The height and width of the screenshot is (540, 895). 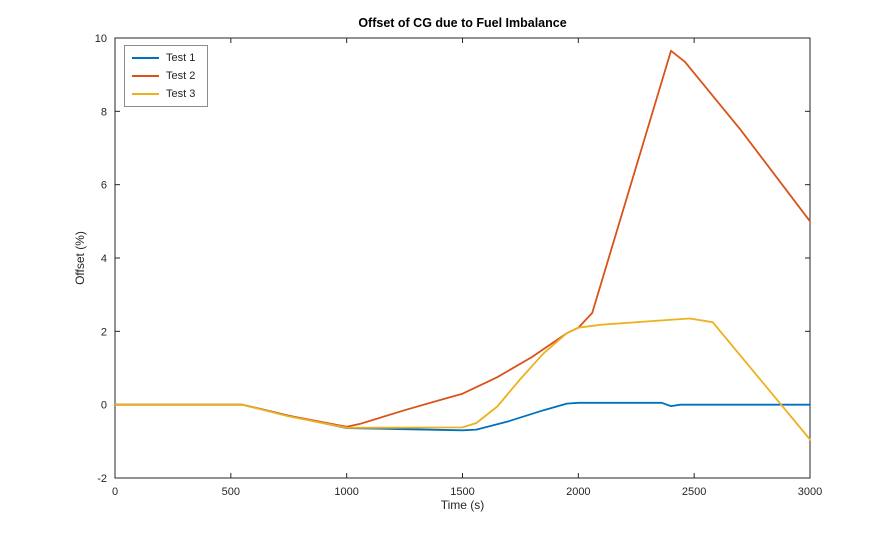 I want to click on x-tick-label: 1500, so click(x=462, y=492).